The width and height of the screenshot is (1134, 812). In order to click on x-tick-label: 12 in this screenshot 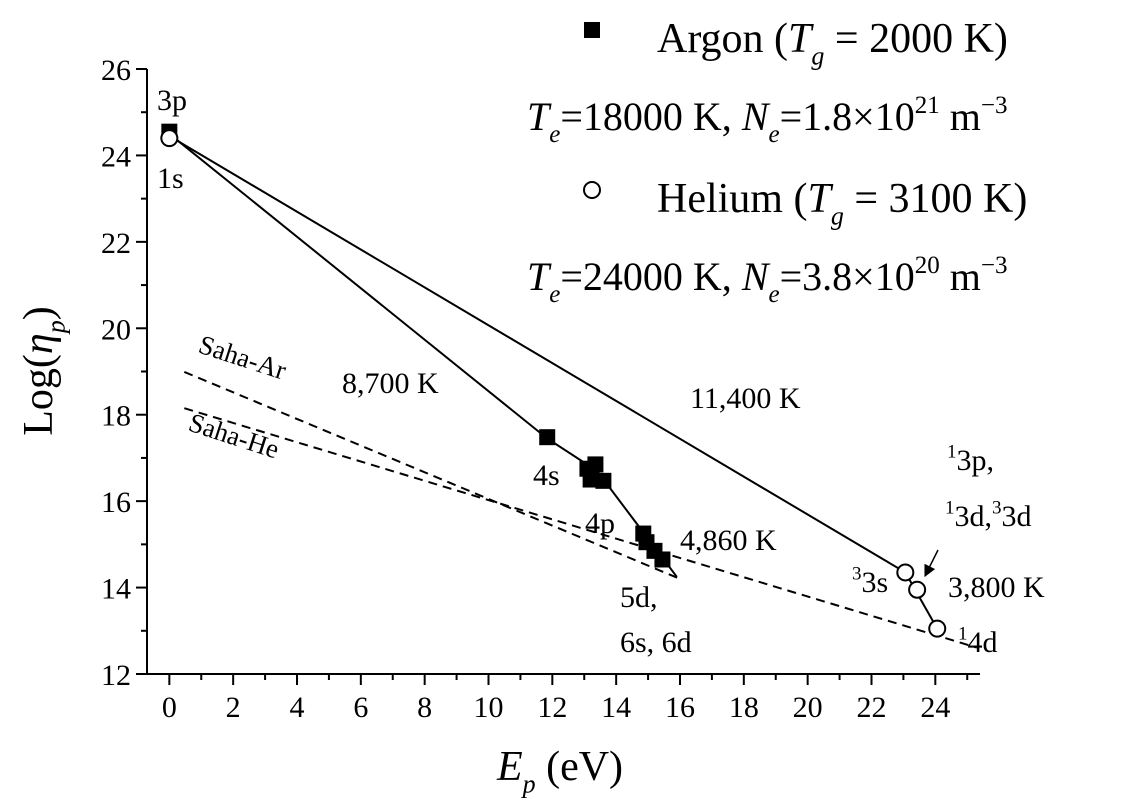, I will do `click(552, 707)`.